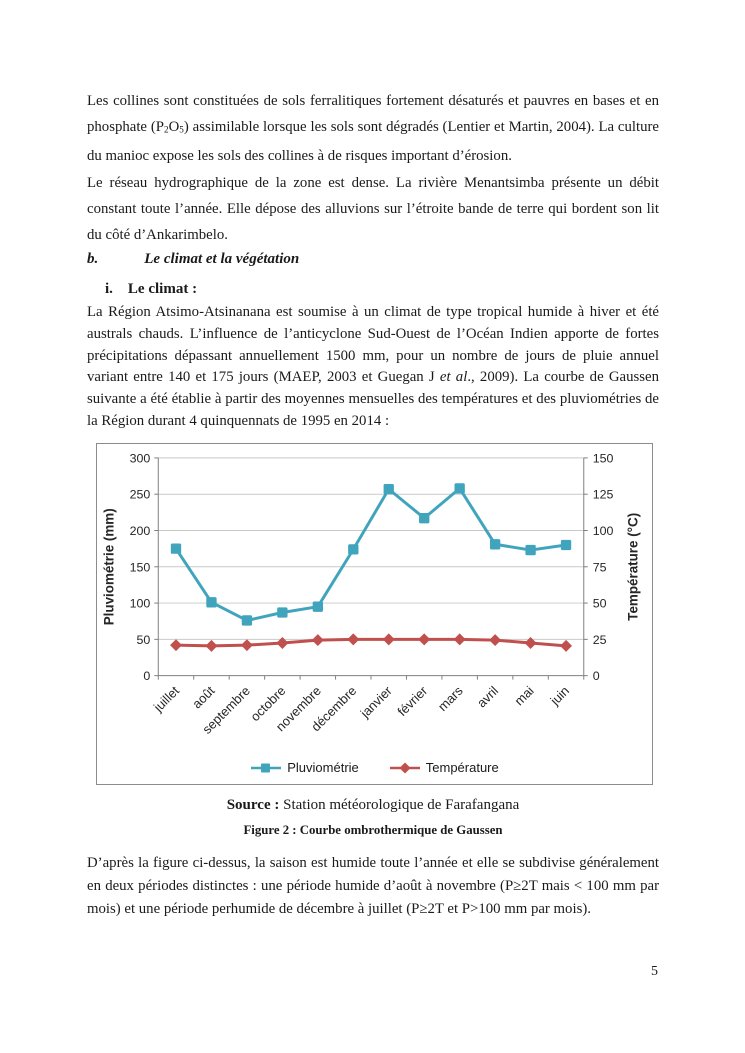 The width and height of the screenshot is (745, 1053). What do you see at coordinates (401, 805) in the screenshot?
I see `source-text: Station météorologique de Farafangana` at bounding box center [401, 805].